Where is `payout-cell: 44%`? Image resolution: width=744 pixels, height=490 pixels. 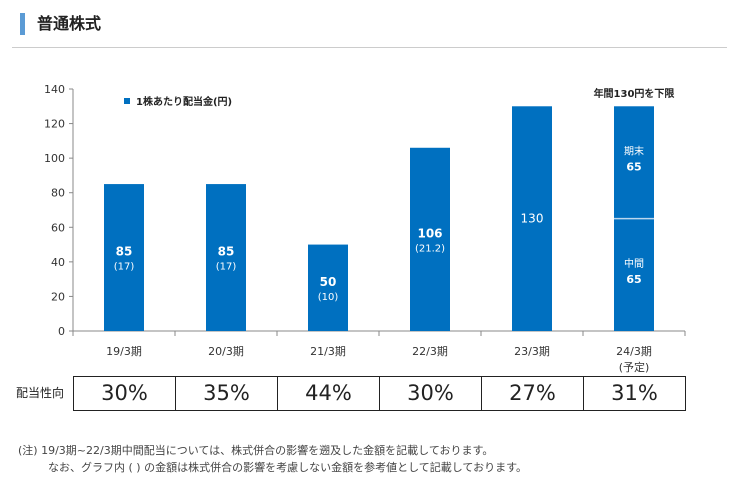
payout-cell: 44% is located at coordinates (329, 393).